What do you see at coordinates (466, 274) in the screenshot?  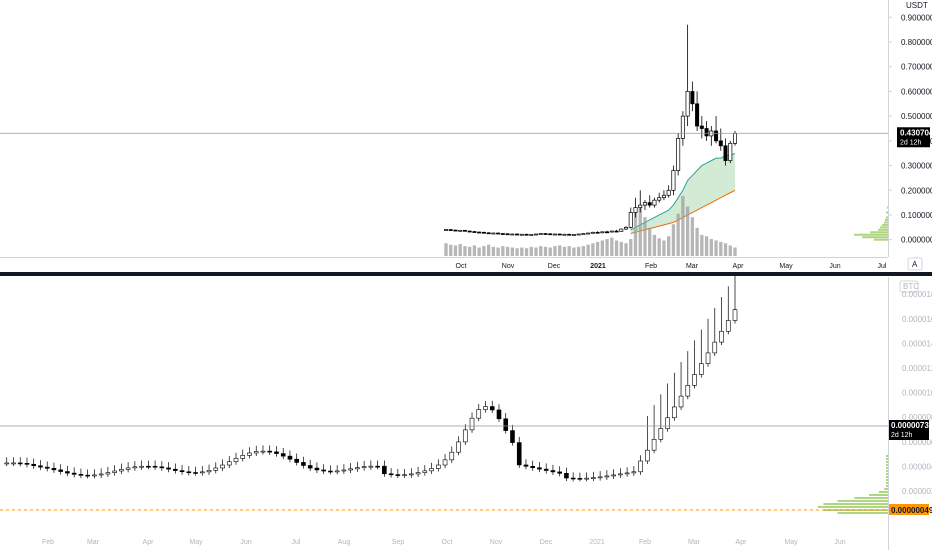 I see `pane-divider` at bounding box center [466, 274].